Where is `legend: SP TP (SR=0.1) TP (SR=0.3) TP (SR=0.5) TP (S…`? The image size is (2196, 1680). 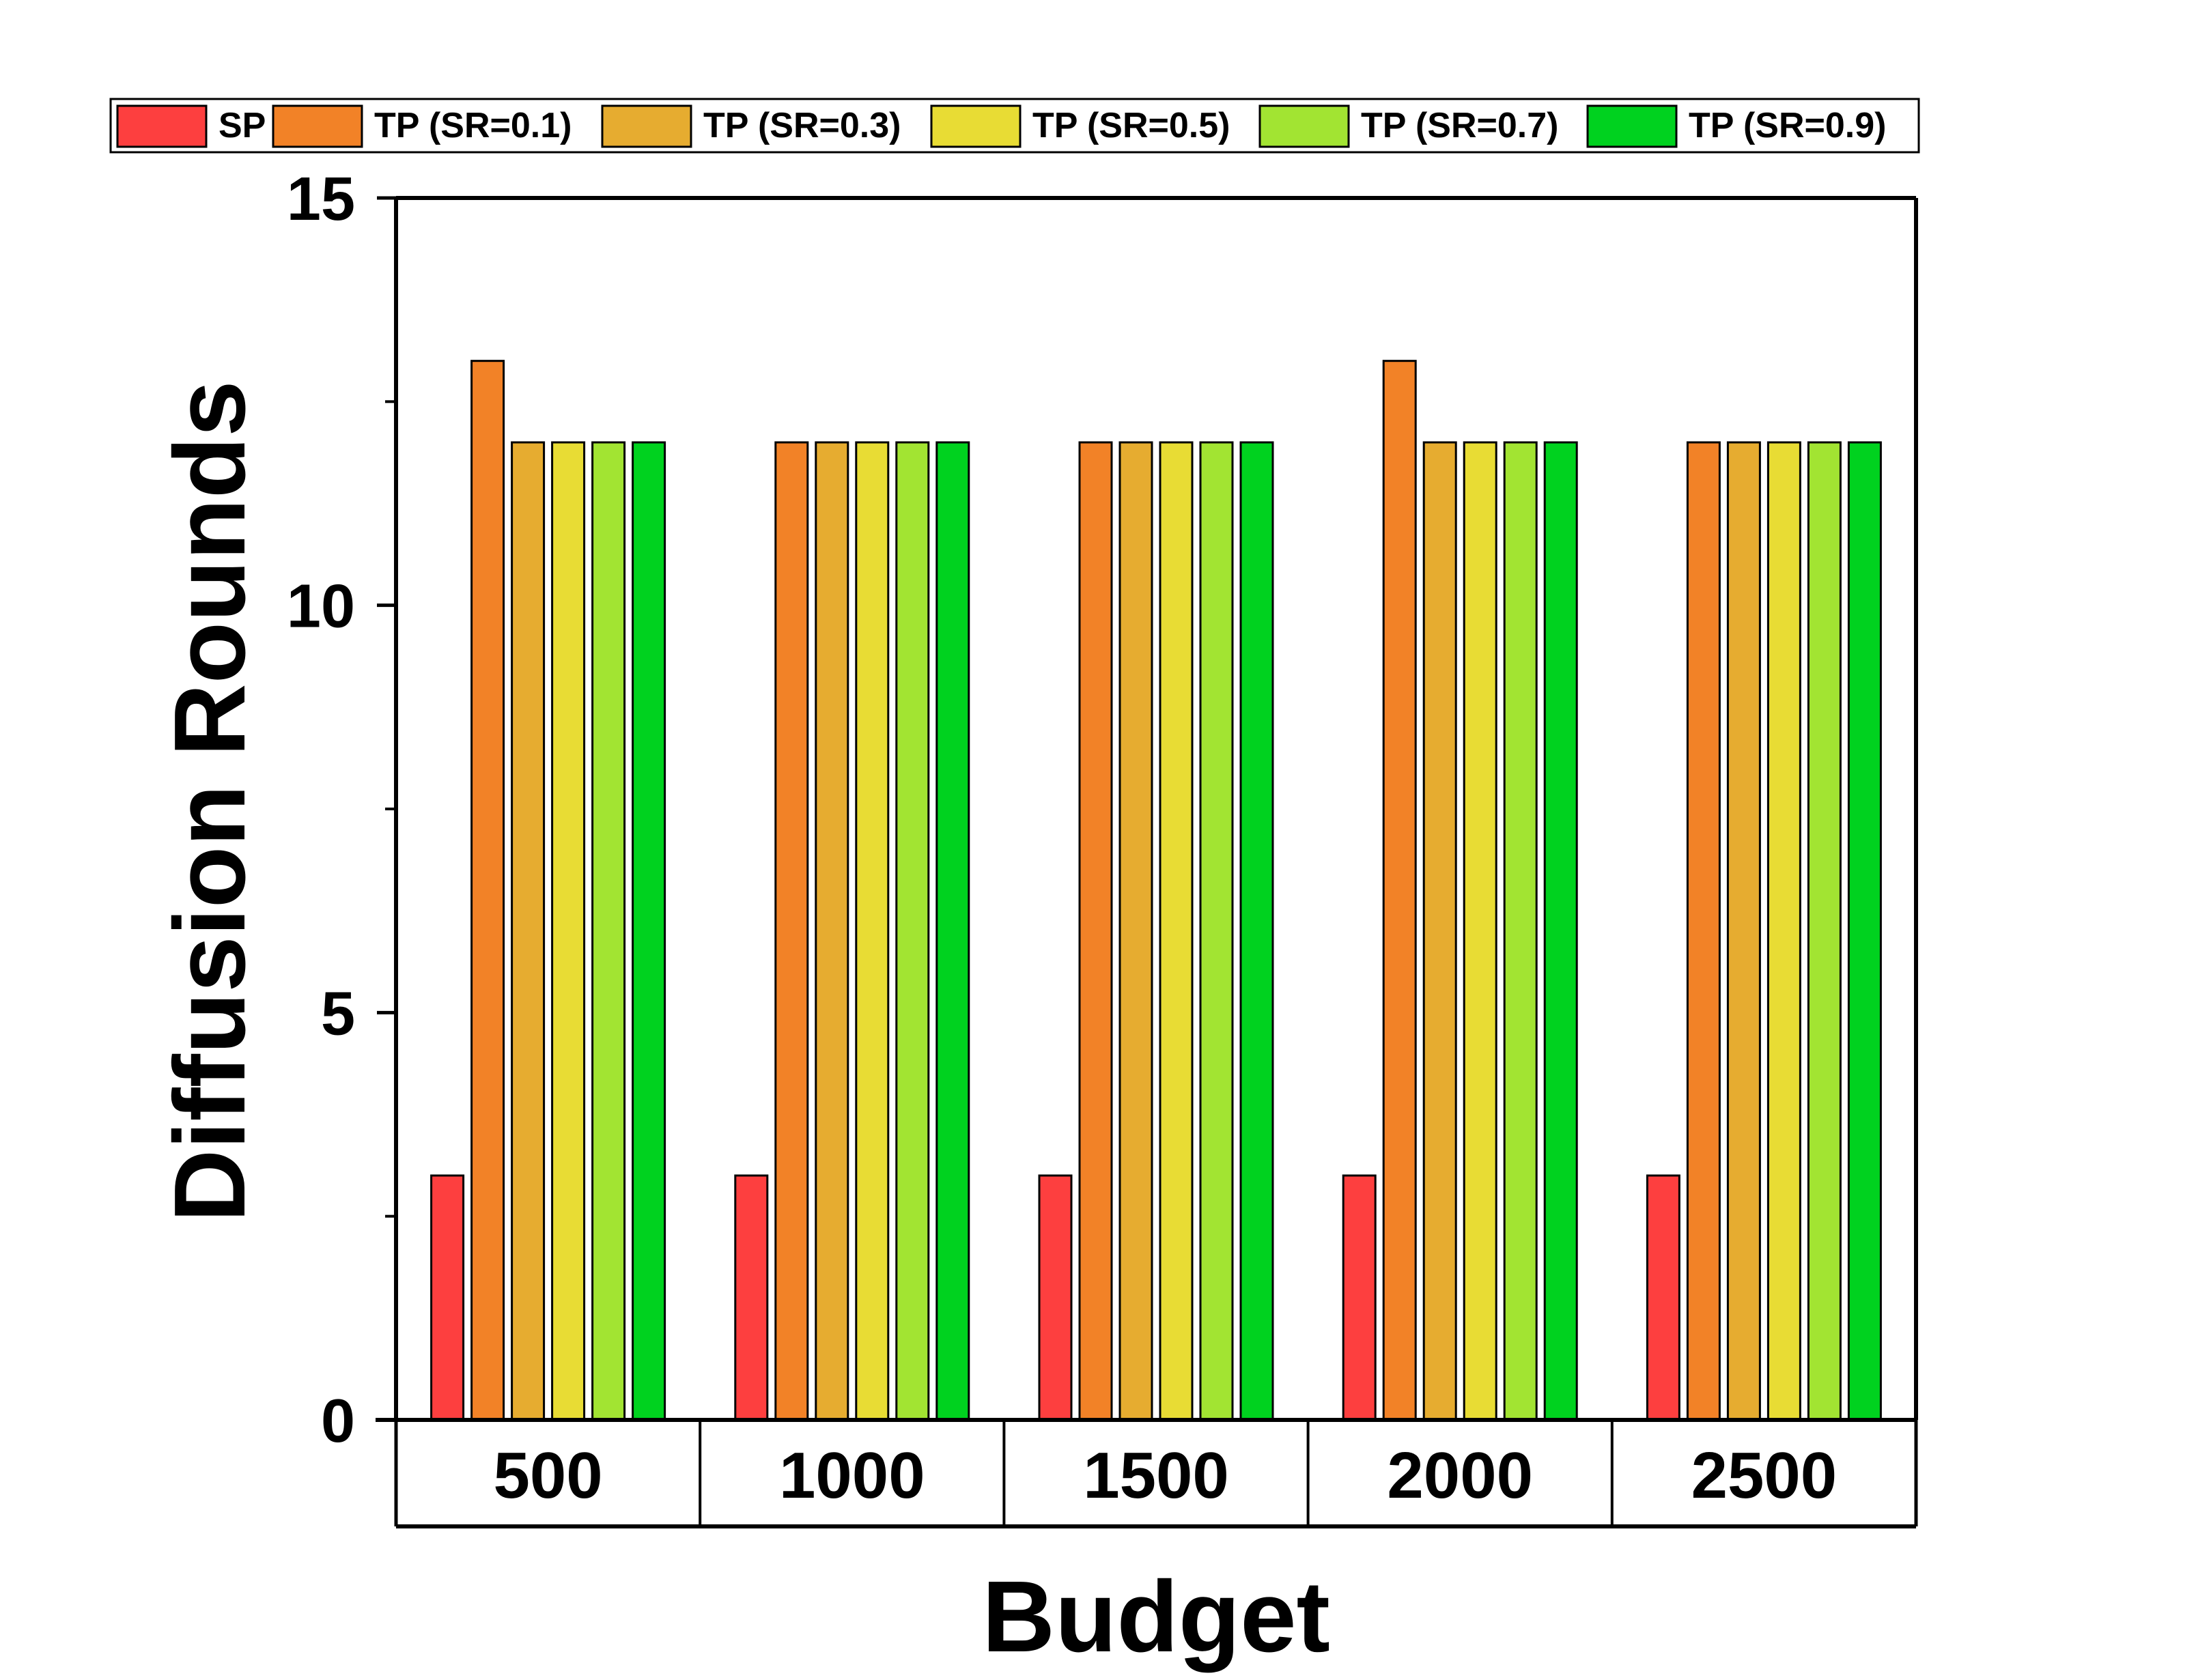
legend: SP TP (SR=0.1) TP (SR=0.3) TP (SR=0.5) TP (S… is located at coordinates (1015, 126).